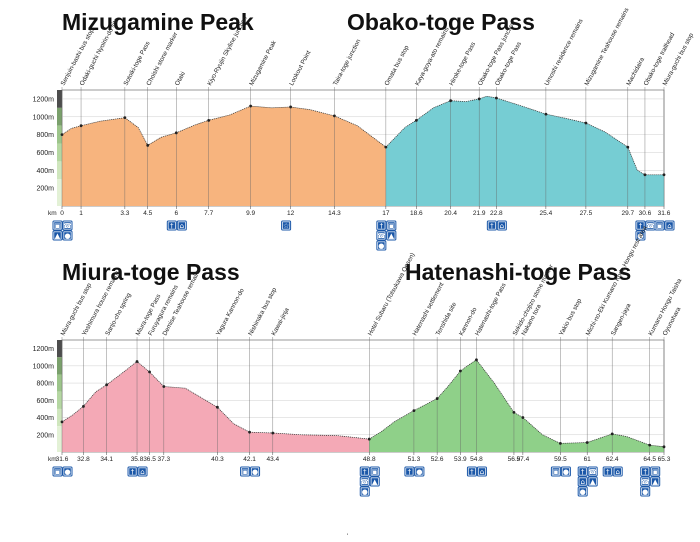 Image resolution: width=700 pixels, height=542 pixels. What do you see at coordinates (176, 213) in the screenshot?
I see `xtick-label-4: 6` at bounding box center [176, 213].